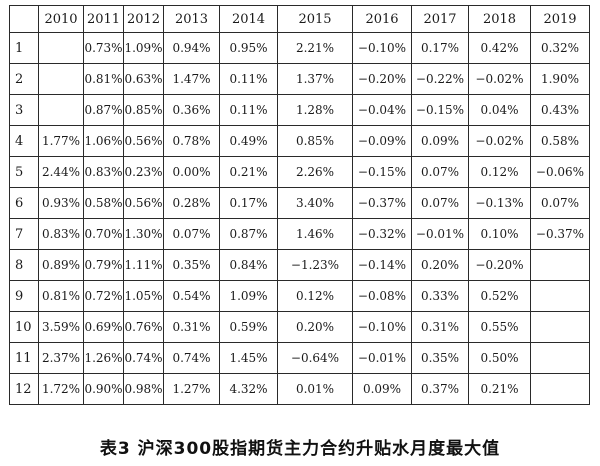  What do you see at coordinates (440, 234) in the screenshot?
I see `value-cell: −0.01%` at bounding box center [440, 234].